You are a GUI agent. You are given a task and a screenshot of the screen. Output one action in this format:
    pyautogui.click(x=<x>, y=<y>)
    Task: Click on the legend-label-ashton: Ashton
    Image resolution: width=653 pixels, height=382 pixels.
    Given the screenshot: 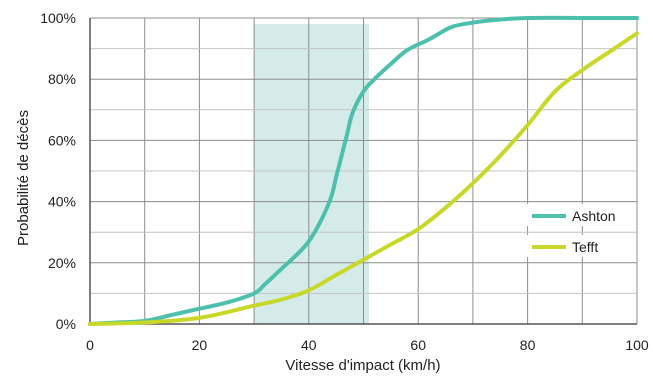 What is the action you would take?
    pyautogui.click(x=594, y=216)
    